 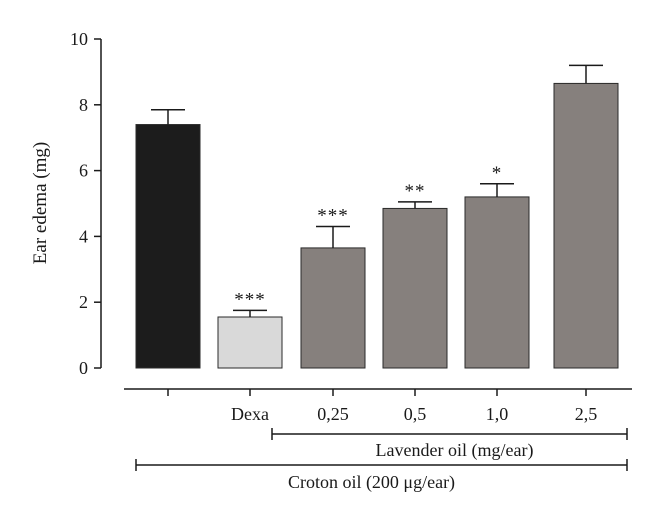 What do you see at coordinates (83, 171) in the screenshot?
I see `y-tick-label: 6` at bounding box center [83, 171].